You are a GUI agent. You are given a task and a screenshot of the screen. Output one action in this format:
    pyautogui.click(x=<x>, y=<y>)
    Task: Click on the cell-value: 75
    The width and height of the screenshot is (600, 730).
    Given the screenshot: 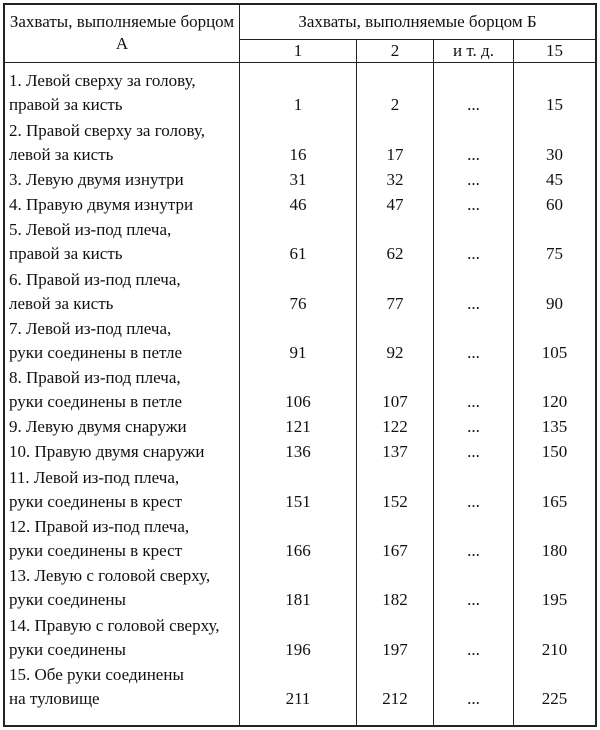 What is the action you would take?
    pyautogui.click(x=555, y=242)
    